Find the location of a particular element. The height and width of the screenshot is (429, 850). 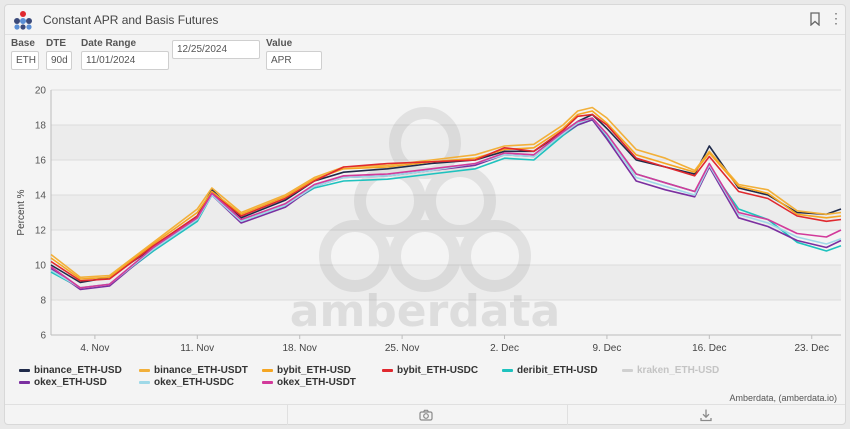

legend-item-binance_ETH-USDT: binance_ETH-USDT is located at coordinates (193, 370).